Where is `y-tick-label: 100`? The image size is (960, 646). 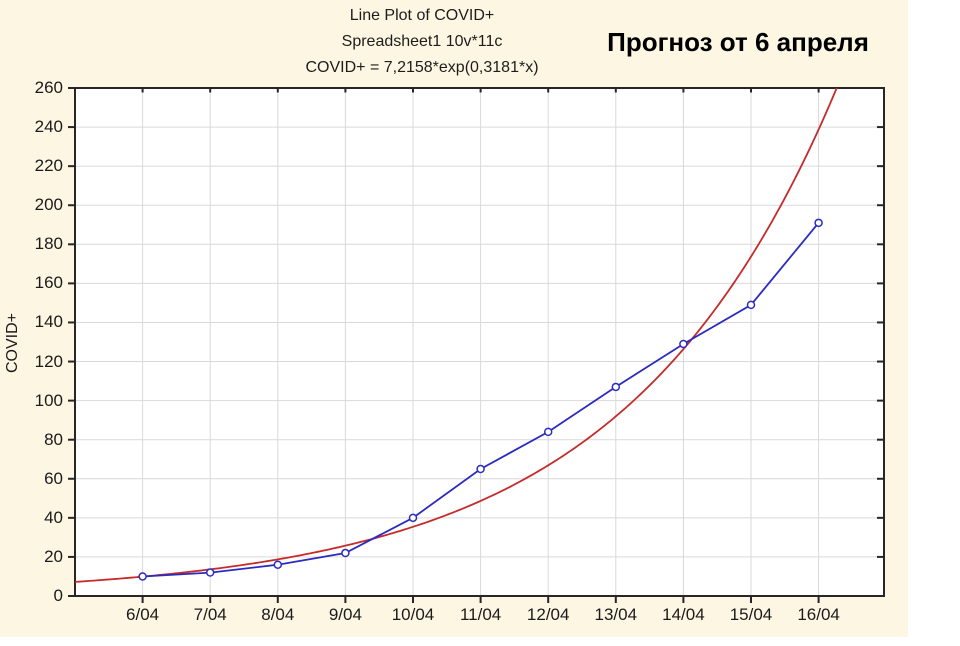
y-tick-label: 100 is located at coordinates (48, 400).